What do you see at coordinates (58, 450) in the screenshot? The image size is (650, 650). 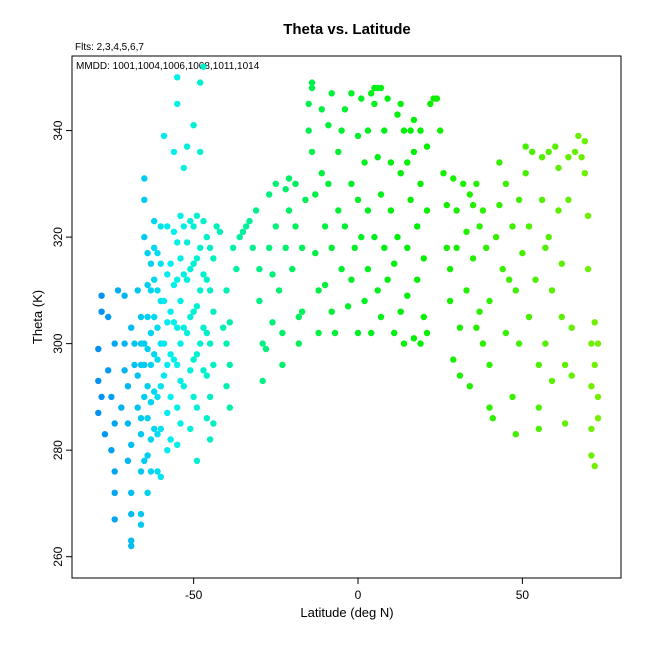 I see `y-tick-label: 280` at bounding box center [58, 450].